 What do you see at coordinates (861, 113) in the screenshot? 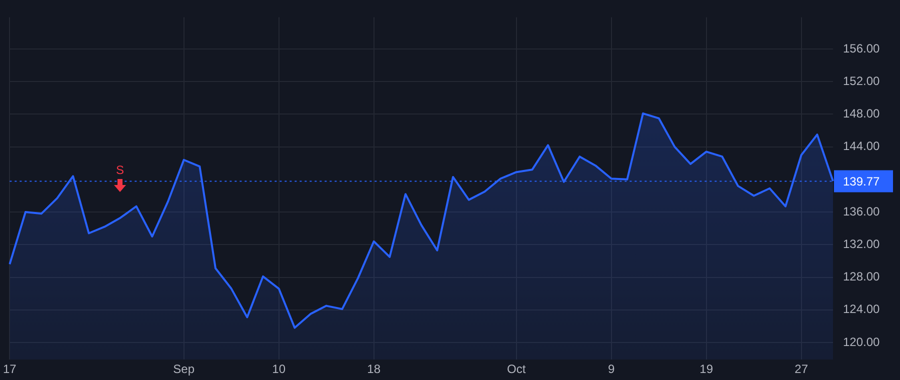
I see `y-tick-label: 148.00` at bounding box center [861, 113].